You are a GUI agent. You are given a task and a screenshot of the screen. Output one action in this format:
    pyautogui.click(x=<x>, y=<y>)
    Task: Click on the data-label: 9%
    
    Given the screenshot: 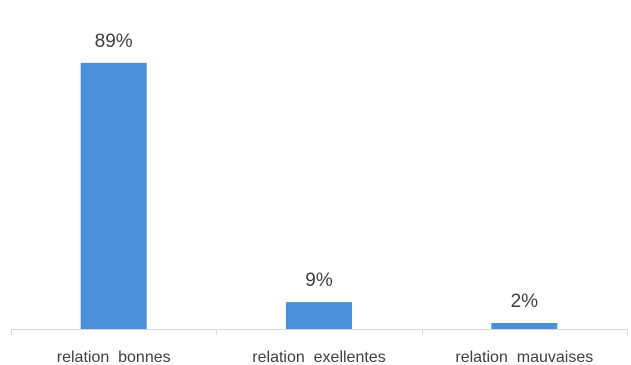 What is the action you would take?
    pyautogui.click(x=319, y=280)
    